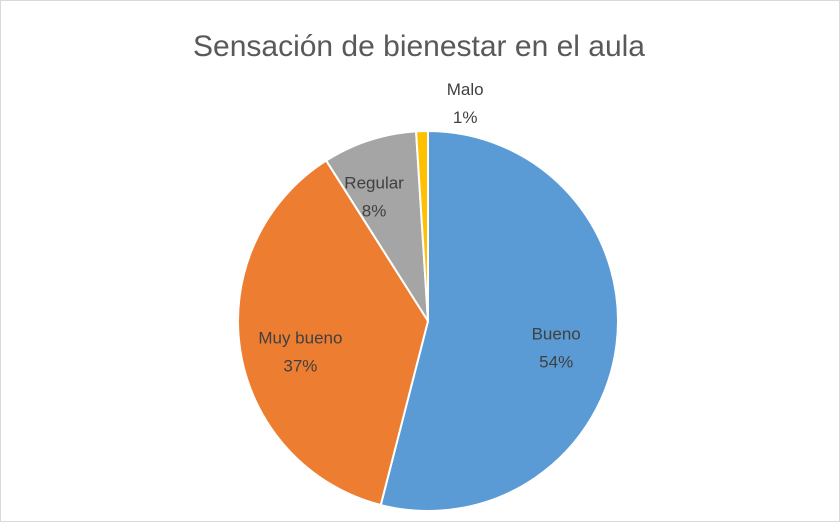 Image resolution: width=840 pixels, height=522 pixels. Describe the element at coordinates (374, 211) in the screenshot. I see `slice-value-label: 8%` at that location.